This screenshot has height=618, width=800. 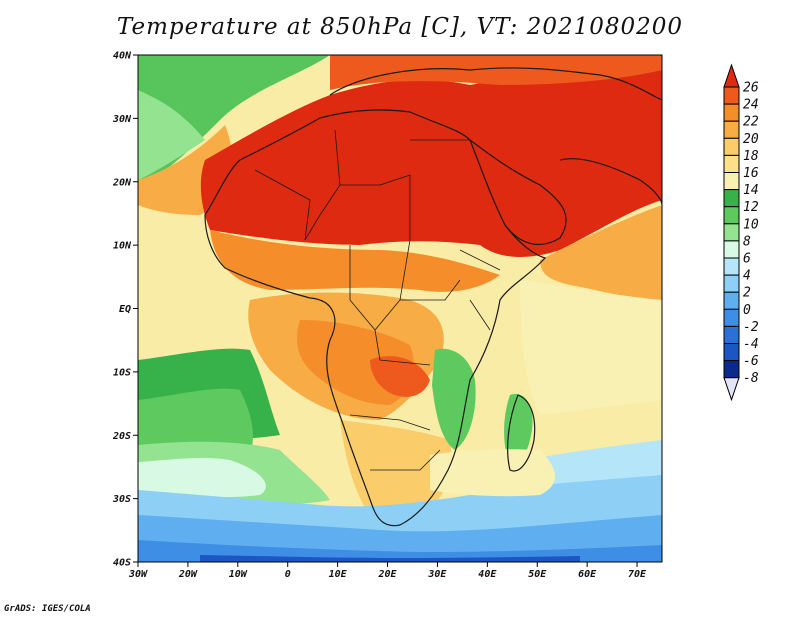 What do you see at coordinates (751, 105) in the screenshot?
I see `colorbar-level-label: 24` at bounding box center [751, 105].